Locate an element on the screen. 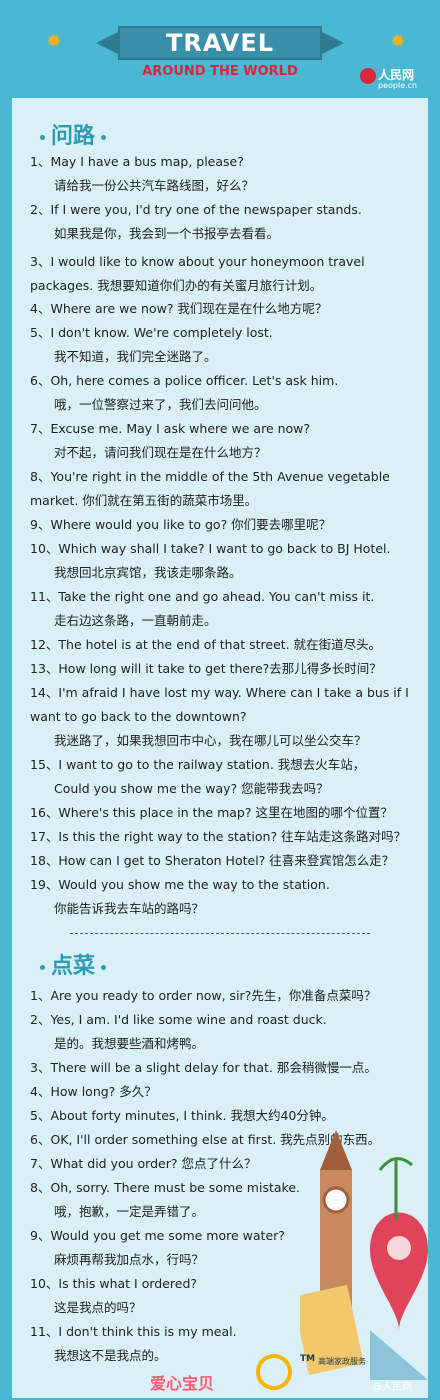 The height and width of the screenshot is (1400, 440). phrase-line: 哦，一位警察过来了，我们去问问他。 is located at coordinates (160, 404).